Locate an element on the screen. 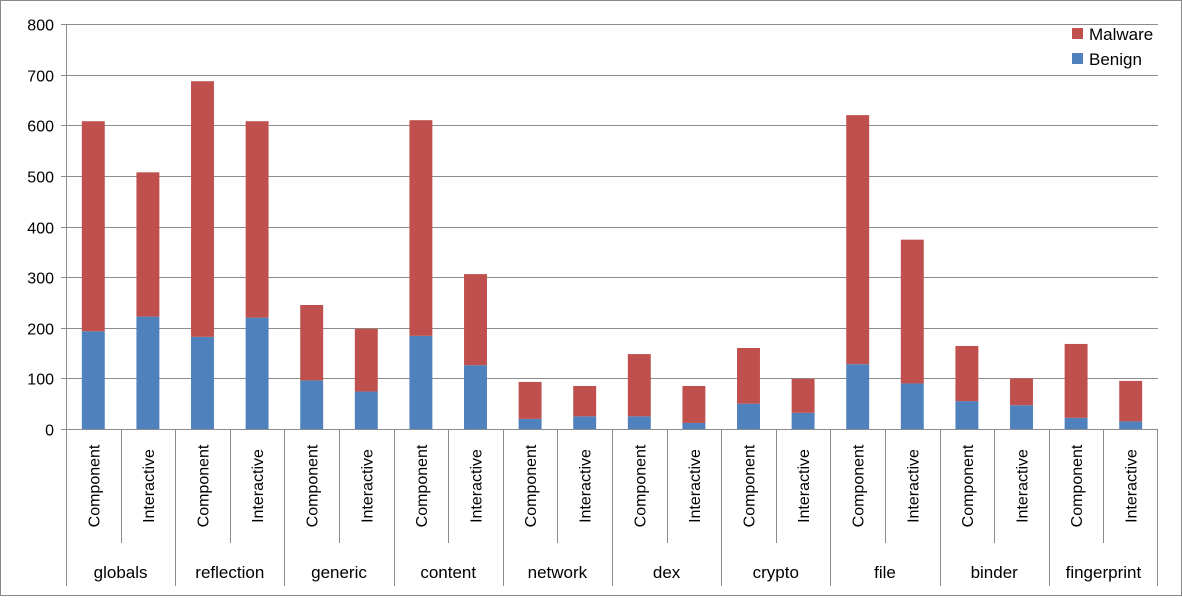 This screenshot has width=1182, height=601. x-group-label: generic is located at coordinates (339, 572).